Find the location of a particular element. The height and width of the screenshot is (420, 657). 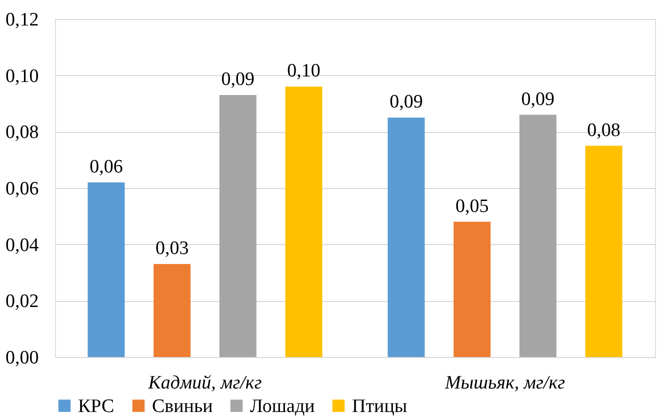

data-label: 0,08 is located at coordinates (603, 130).